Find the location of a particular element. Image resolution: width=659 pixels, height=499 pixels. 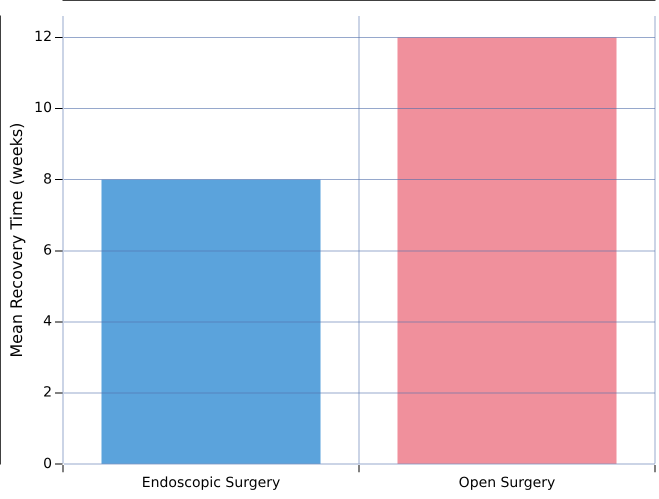

x-tick-label: Endoscopic Surgery is located at coordinates (211, 483).